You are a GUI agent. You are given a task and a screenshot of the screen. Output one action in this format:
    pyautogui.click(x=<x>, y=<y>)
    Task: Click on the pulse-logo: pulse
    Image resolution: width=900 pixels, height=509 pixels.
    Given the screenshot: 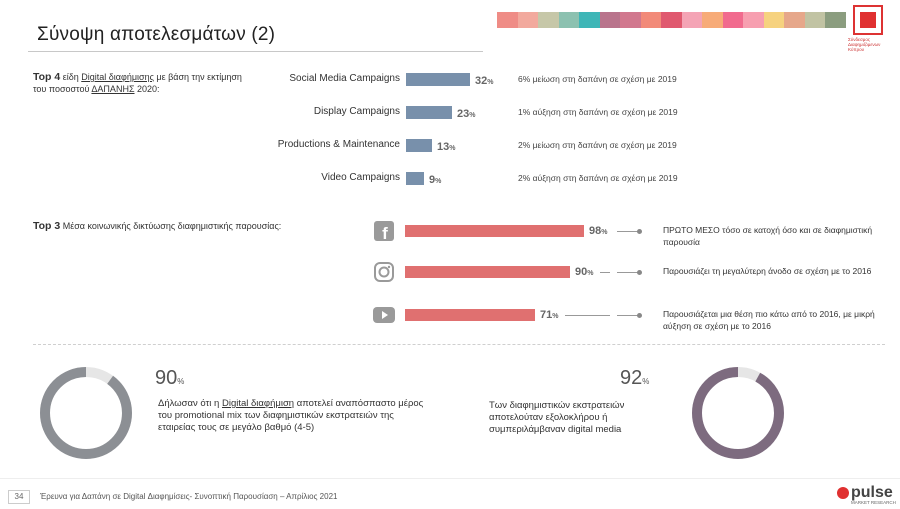 What is the action you would take?
    pyautogui.click(x=872, y=492)
    